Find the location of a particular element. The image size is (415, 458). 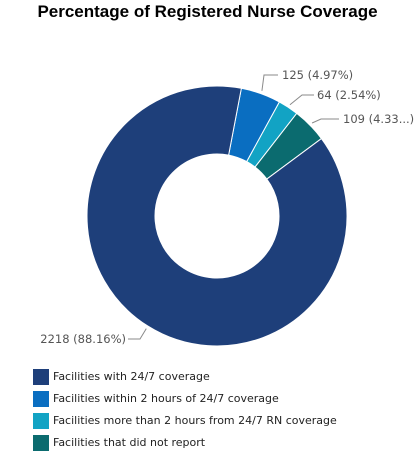

data-label: 125 (4.97%) is located at coordinates (317, 75).